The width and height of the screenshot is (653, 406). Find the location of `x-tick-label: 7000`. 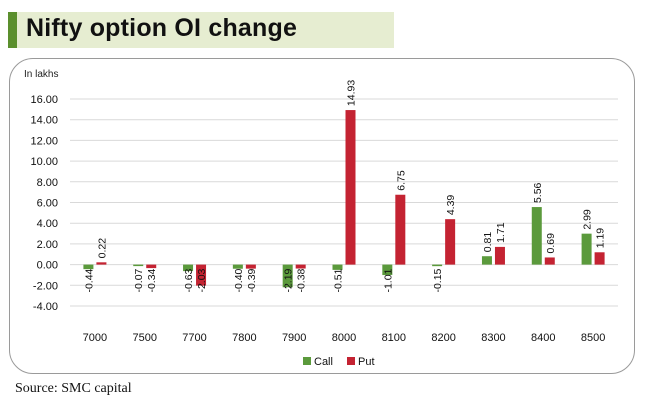

x-tick-label: 7000 is located at coordinates (95, 338).